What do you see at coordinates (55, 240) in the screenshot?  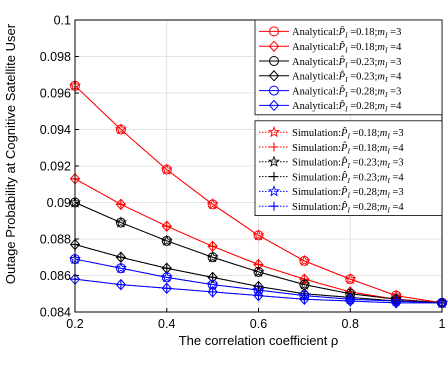 I see `y-tick-label: 0.088` at bounding box center [55, 240].